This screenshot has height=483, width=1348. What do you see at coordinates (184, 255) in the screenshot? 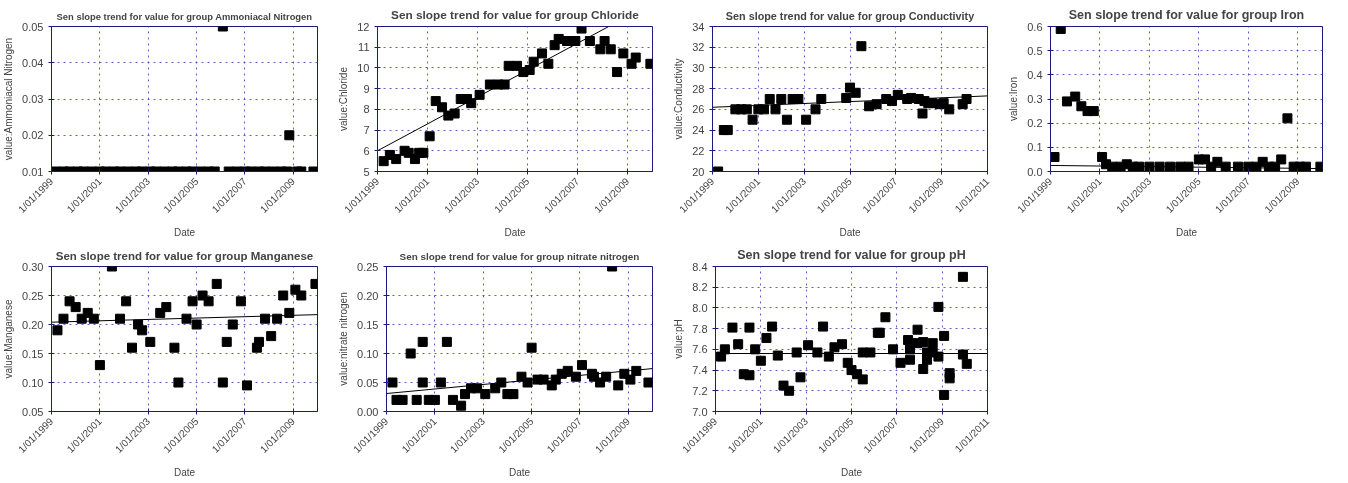
I see `chart-title: Sen slope trend for value for group Manganese` at bounding box center [184, 255].